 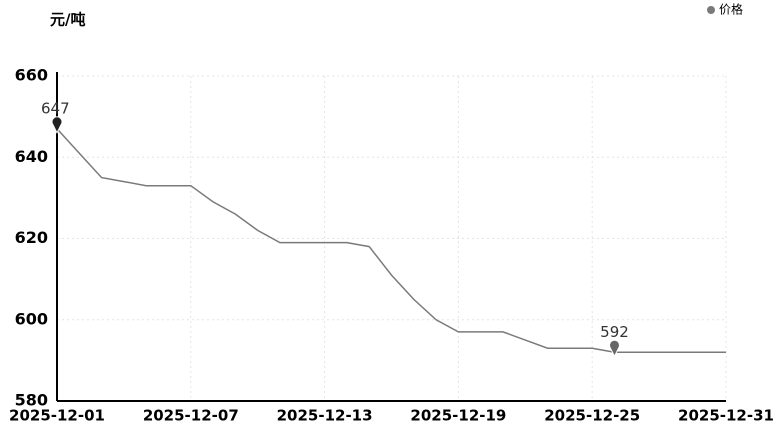 I want to click on mark-label: 647, so click(x=55, y=108).